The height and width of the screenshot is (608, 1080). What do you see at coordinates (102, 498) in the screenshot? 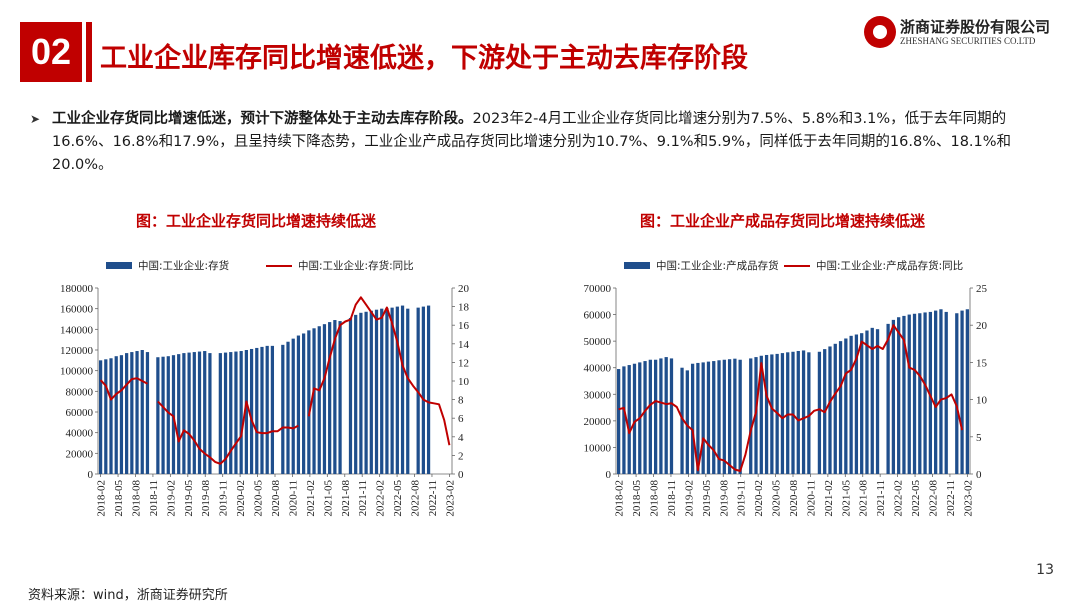
I see `x-tick-label: 2018-02` at bounding box center [102, 498].